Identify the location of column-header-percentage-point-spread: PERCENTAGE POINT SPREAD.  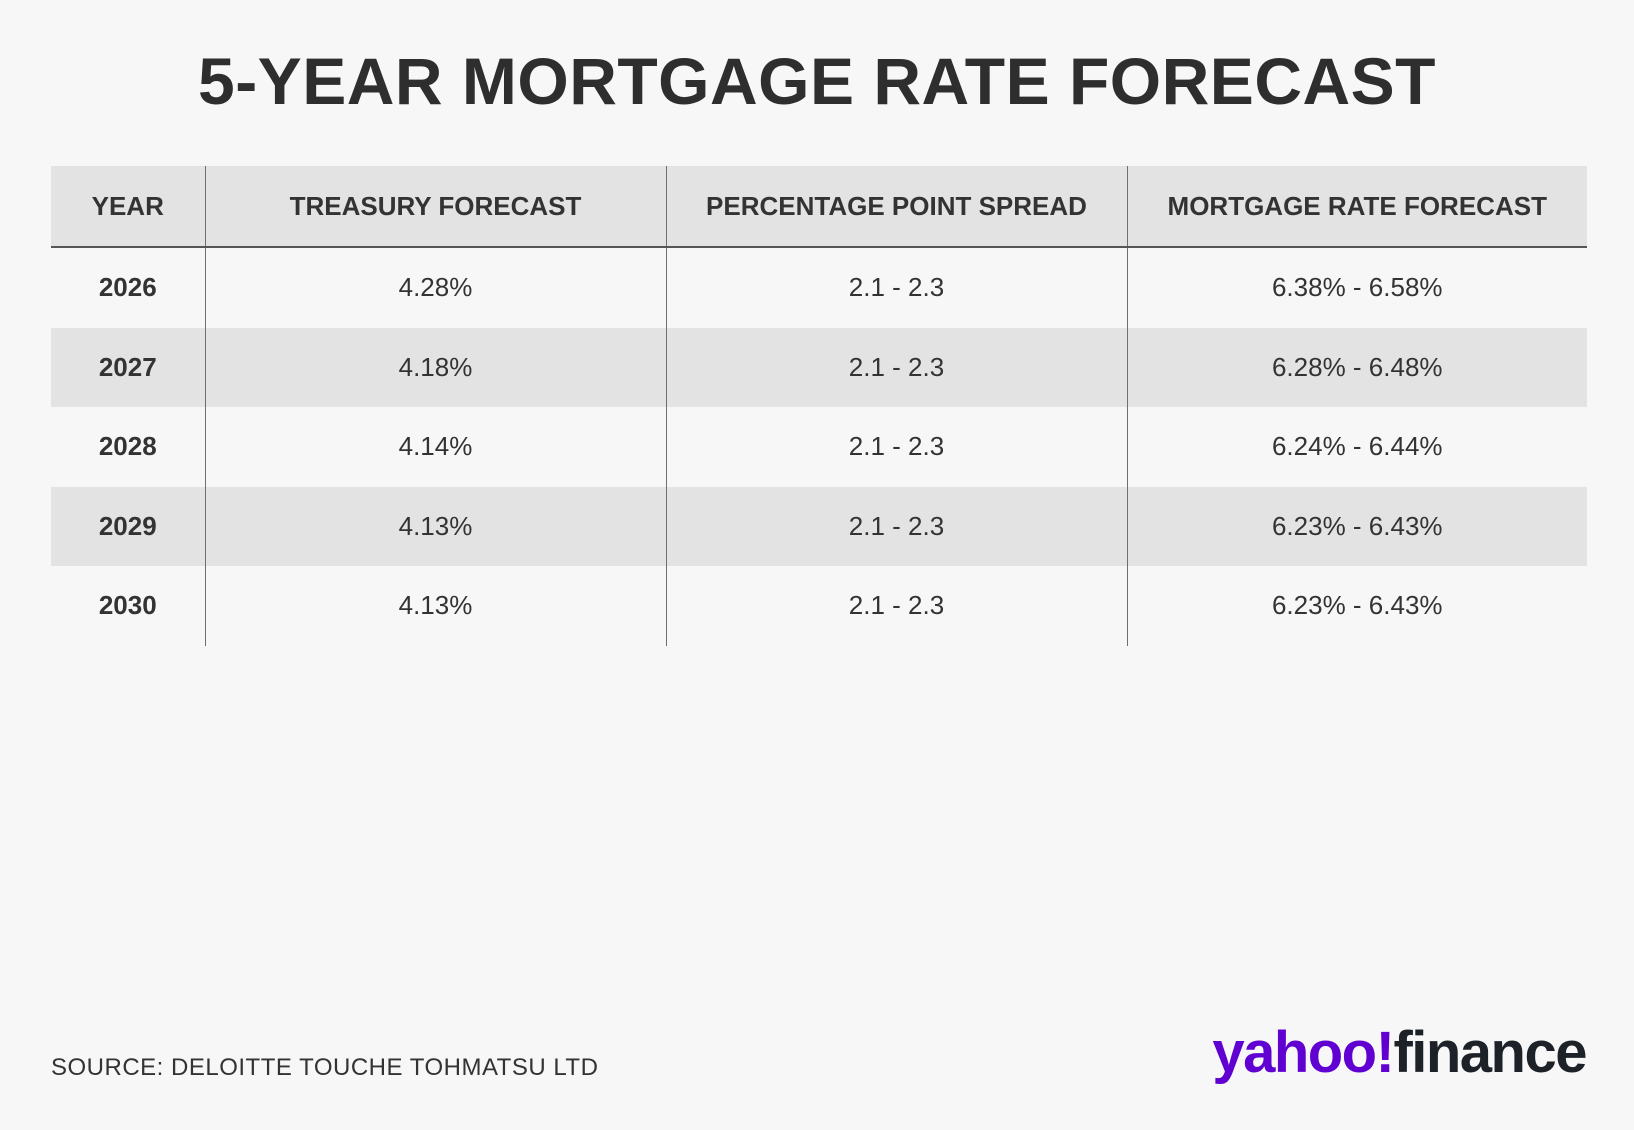
(897, 207).